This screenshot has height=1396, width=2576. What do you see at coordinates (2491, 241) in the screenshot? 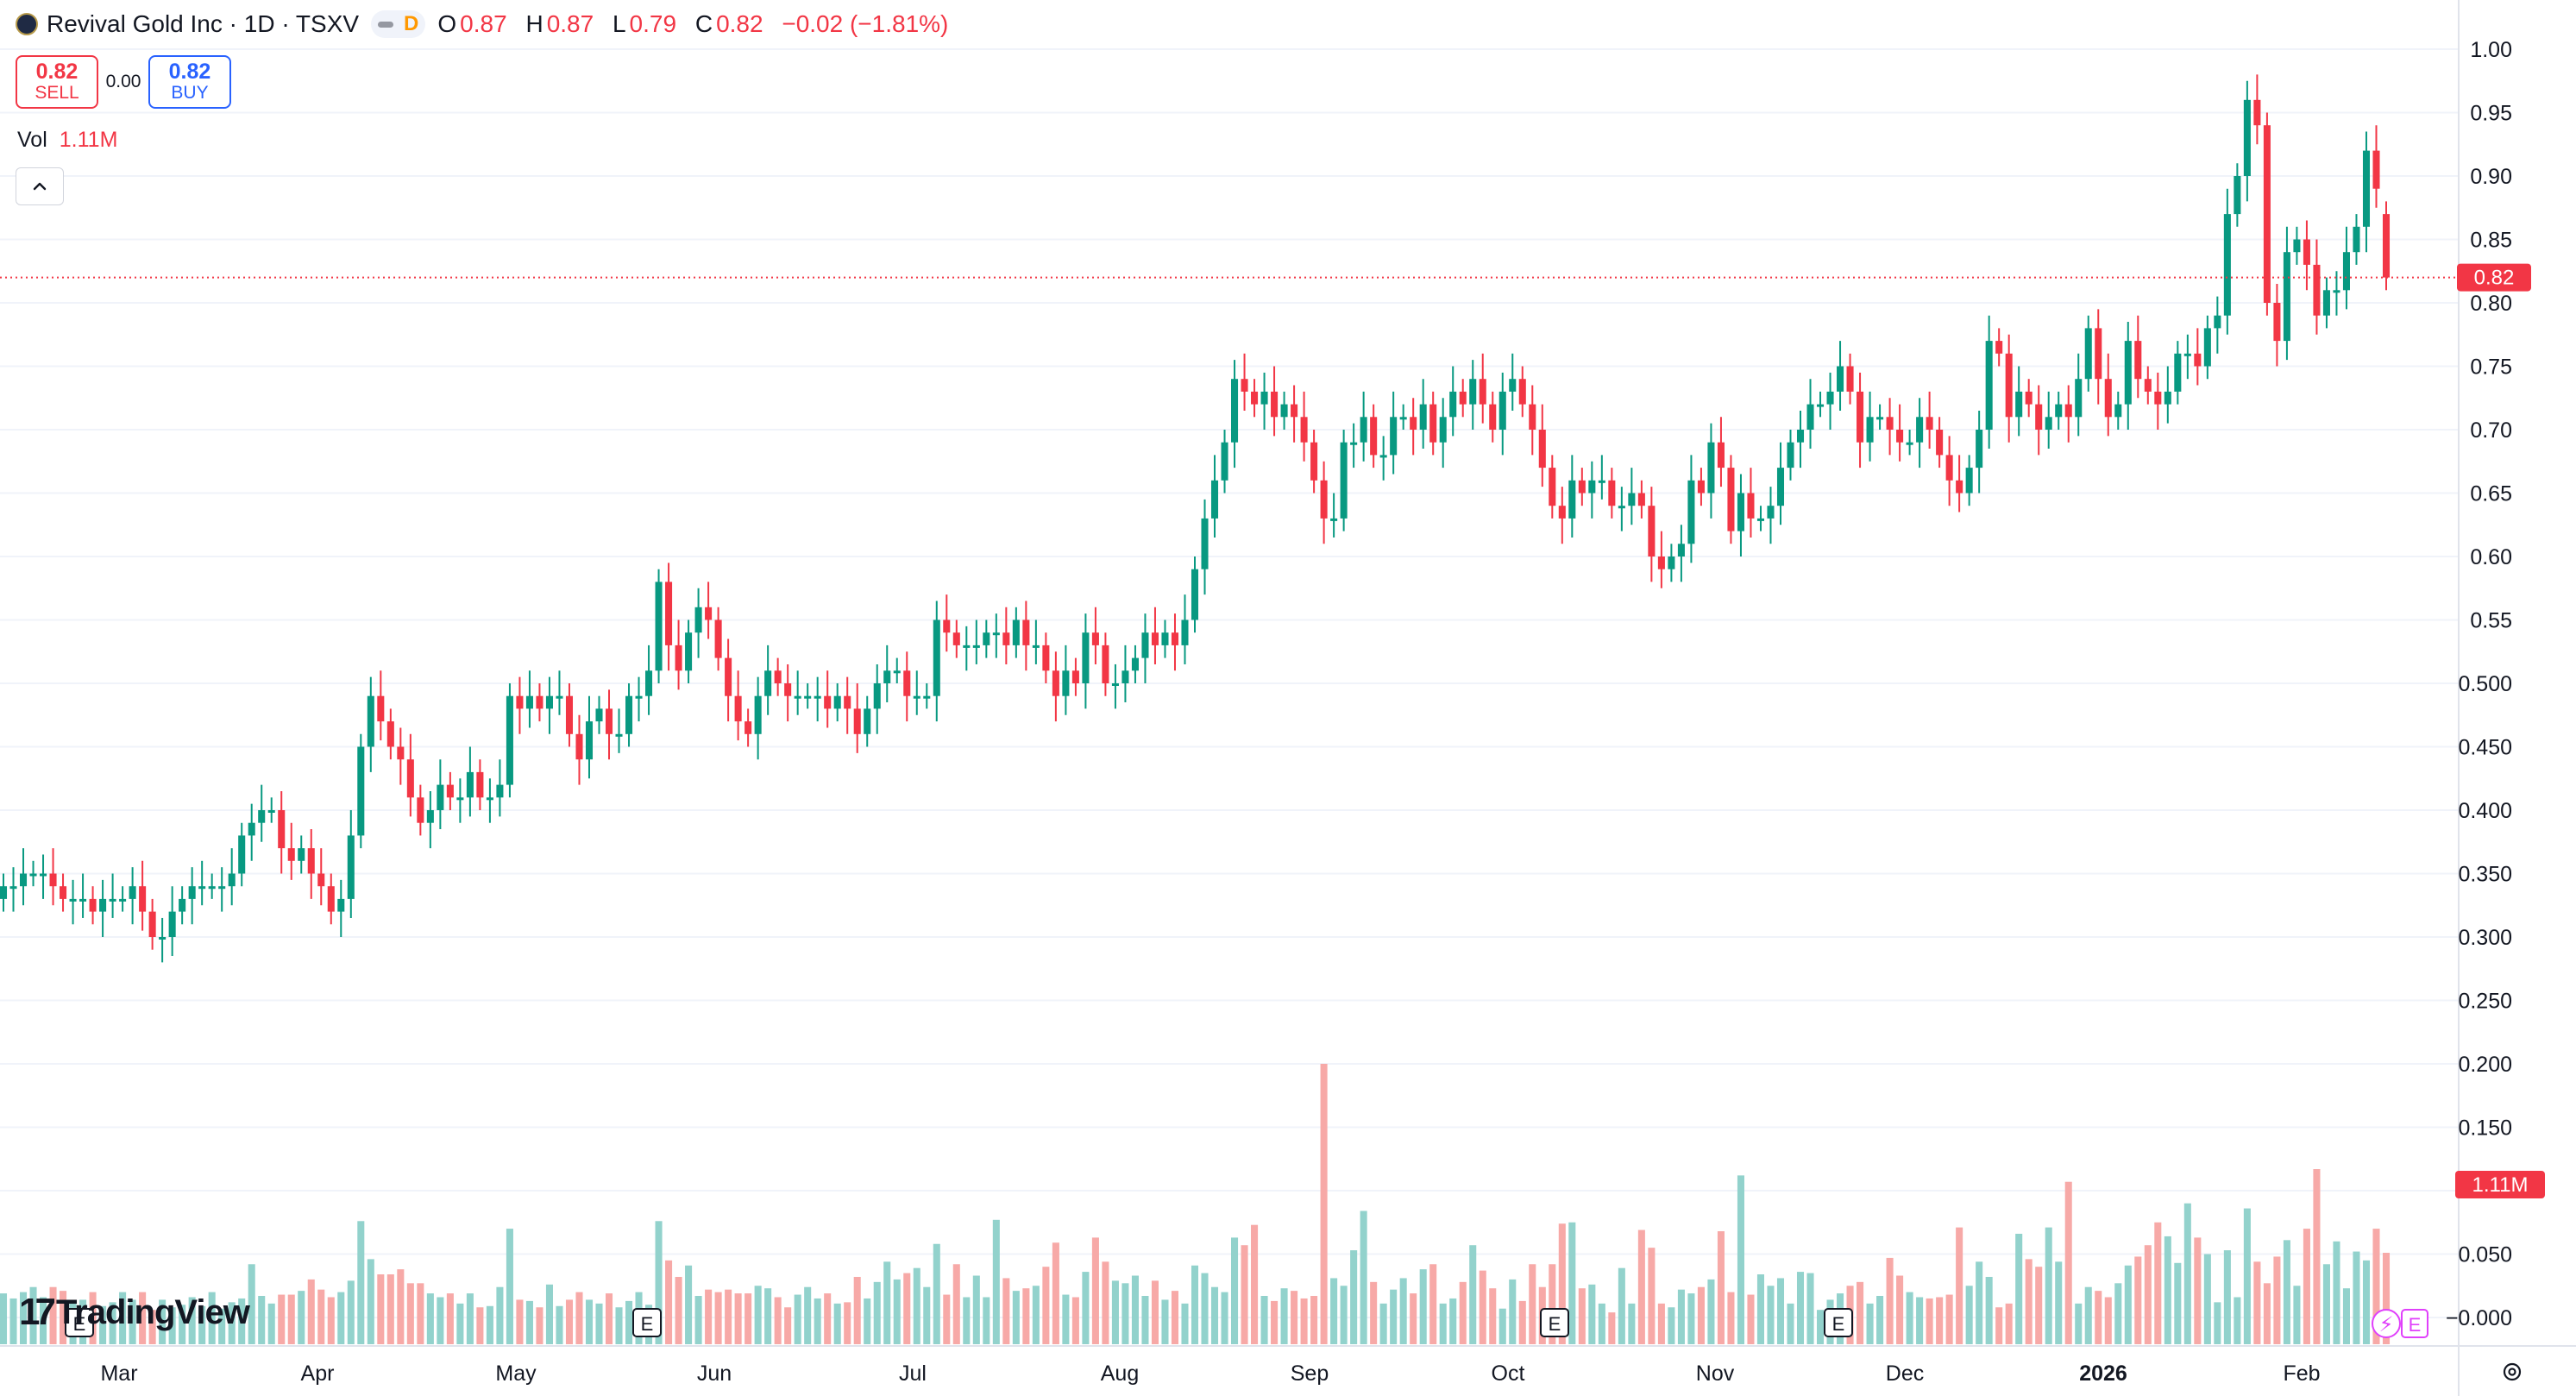
I see `price-tick-label: 0.85` at bounding box center [2491, 241].